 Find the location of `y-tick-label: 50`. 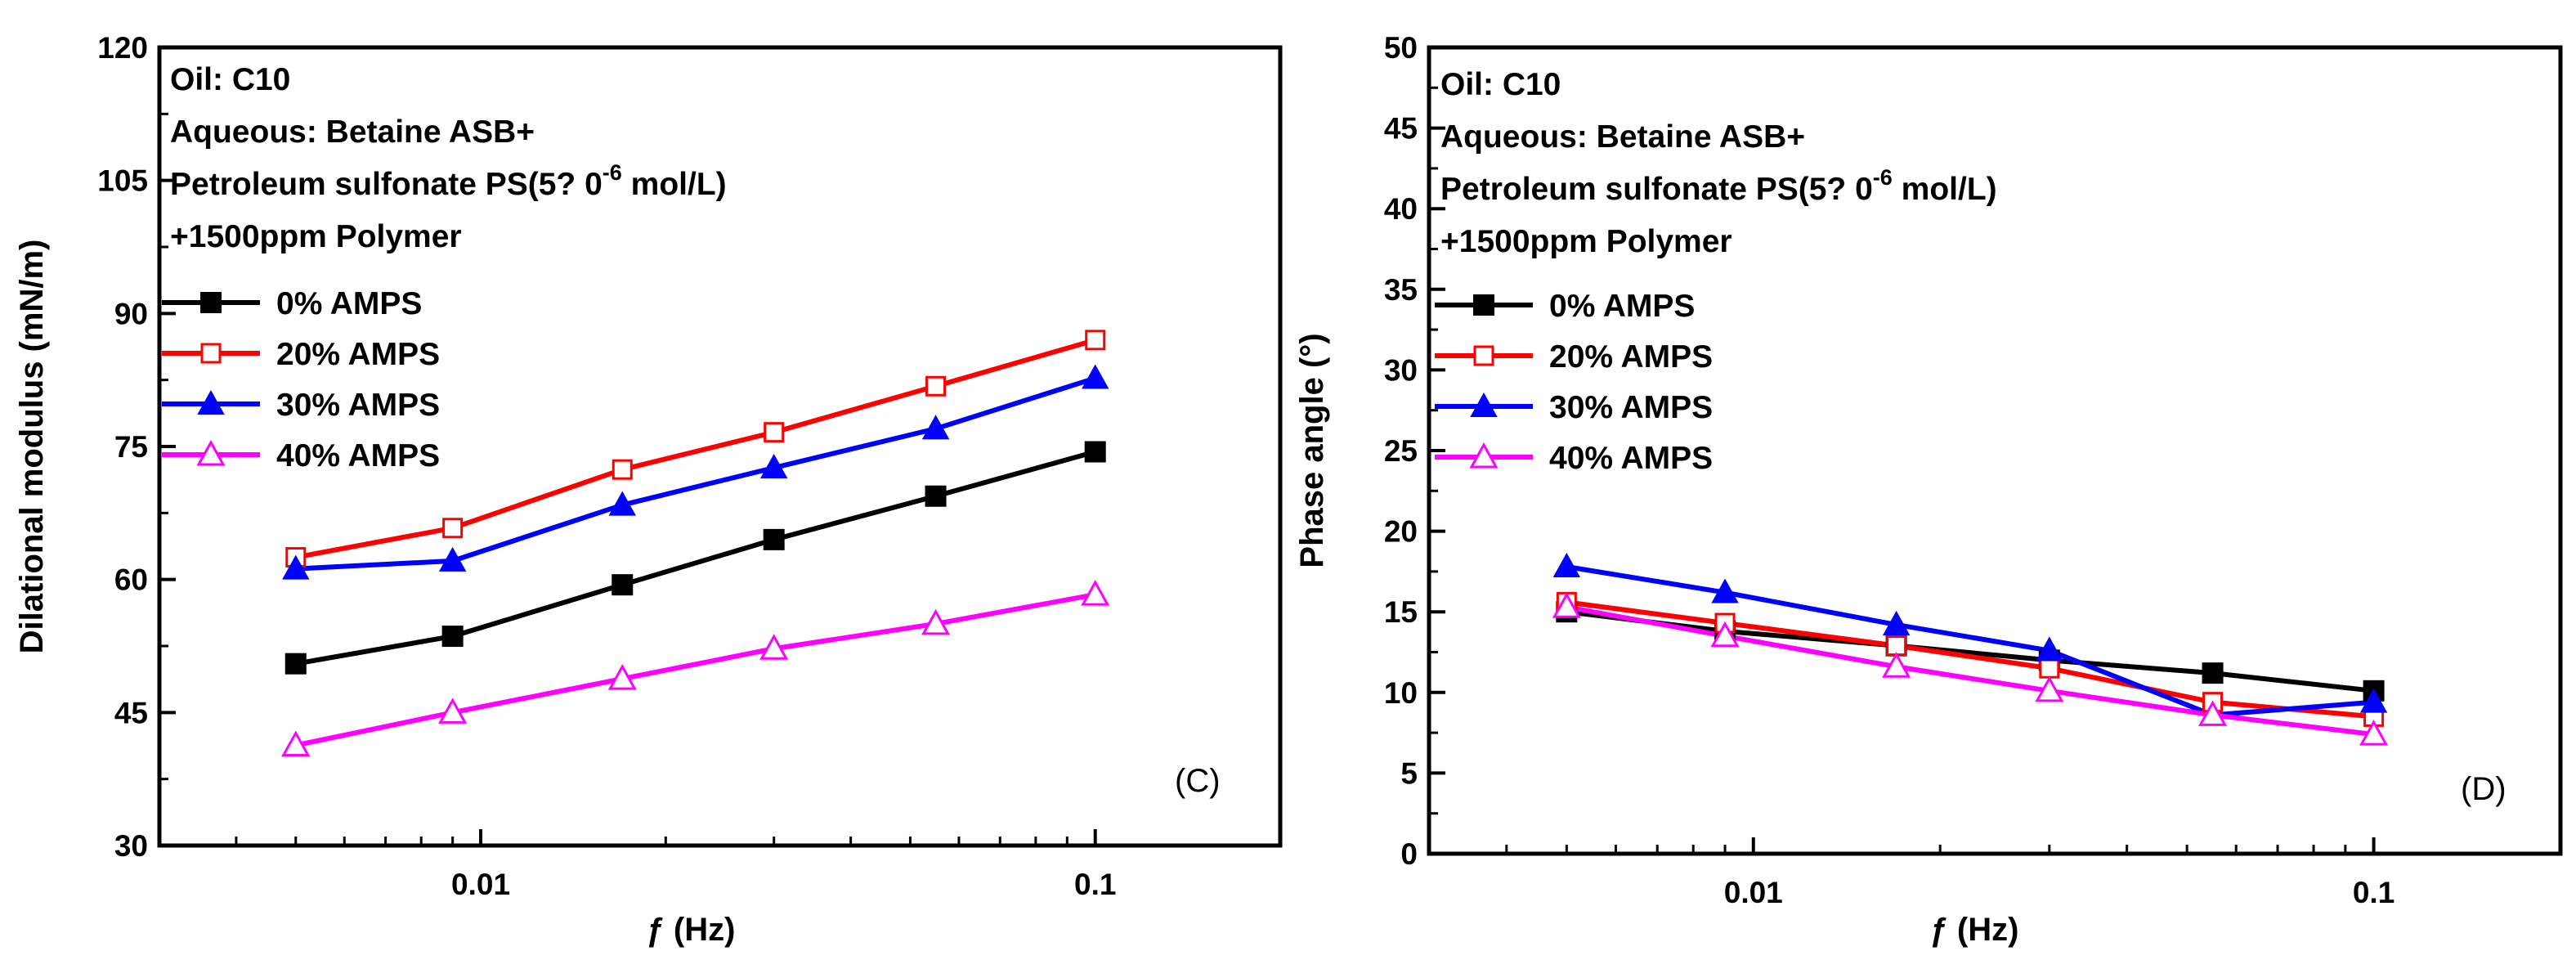

y-tick-label: 50 is located at coordinates (1401, 48).